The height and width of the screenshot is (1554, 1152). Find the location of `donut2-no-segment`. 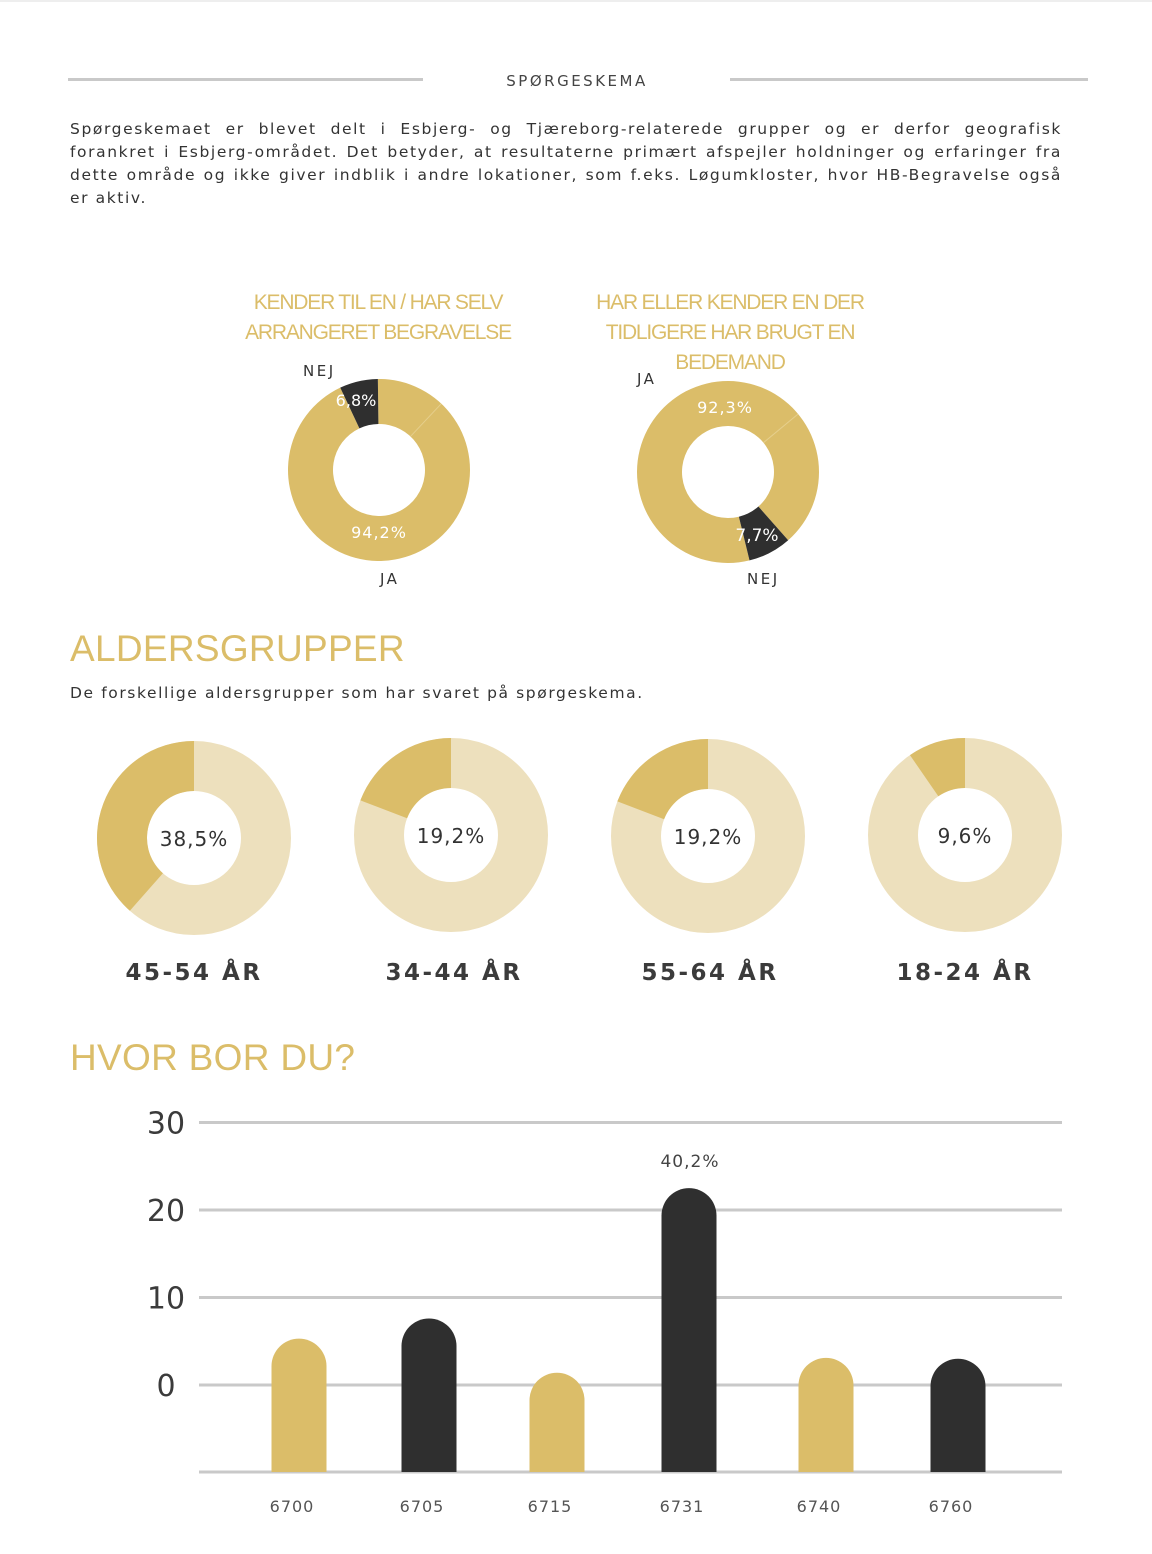

donut2-no-segment is located at coordinates (763, 533).